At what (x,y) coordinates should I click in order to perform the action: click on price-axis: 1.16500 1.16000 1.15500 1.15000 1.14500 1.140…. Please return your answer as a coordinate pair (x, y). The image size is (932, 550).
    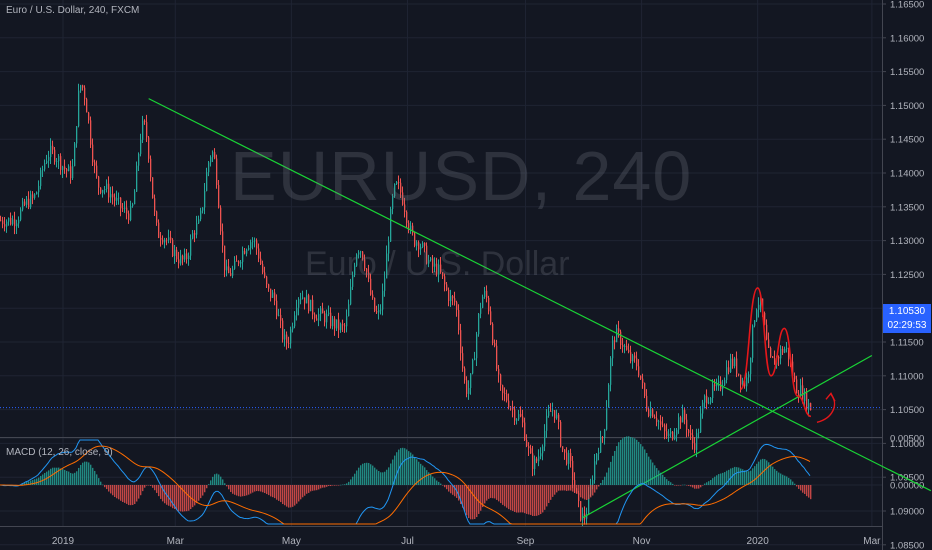
    Looking at the image, I should click on (903, 275).